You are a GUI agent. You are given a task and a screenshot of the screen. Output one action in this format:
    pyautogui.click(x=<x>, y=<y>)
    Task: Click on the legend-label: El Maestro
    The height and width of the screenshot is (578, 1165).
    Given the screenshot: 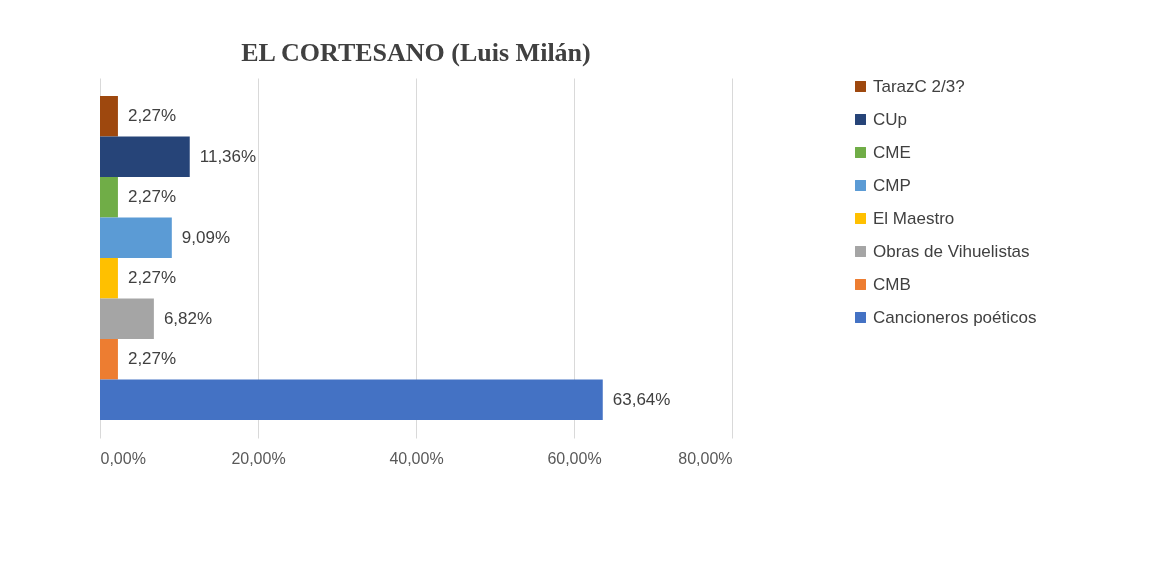 What is the action you would take?
    pyautogui.click(x=914, y=218)
    